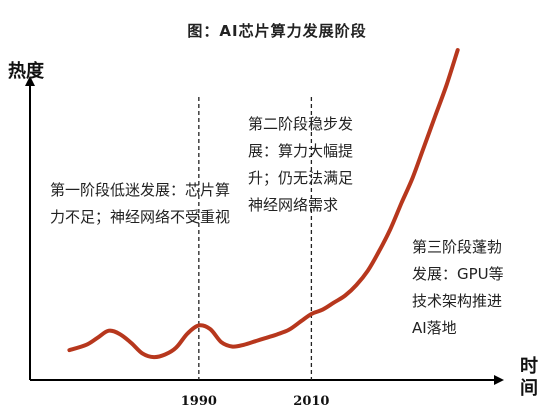  I want to click on stage-2-annotation: 第二阶段稳步发展：算力大幅提升；仍无法满足神经网络需求, so click(301, 164).